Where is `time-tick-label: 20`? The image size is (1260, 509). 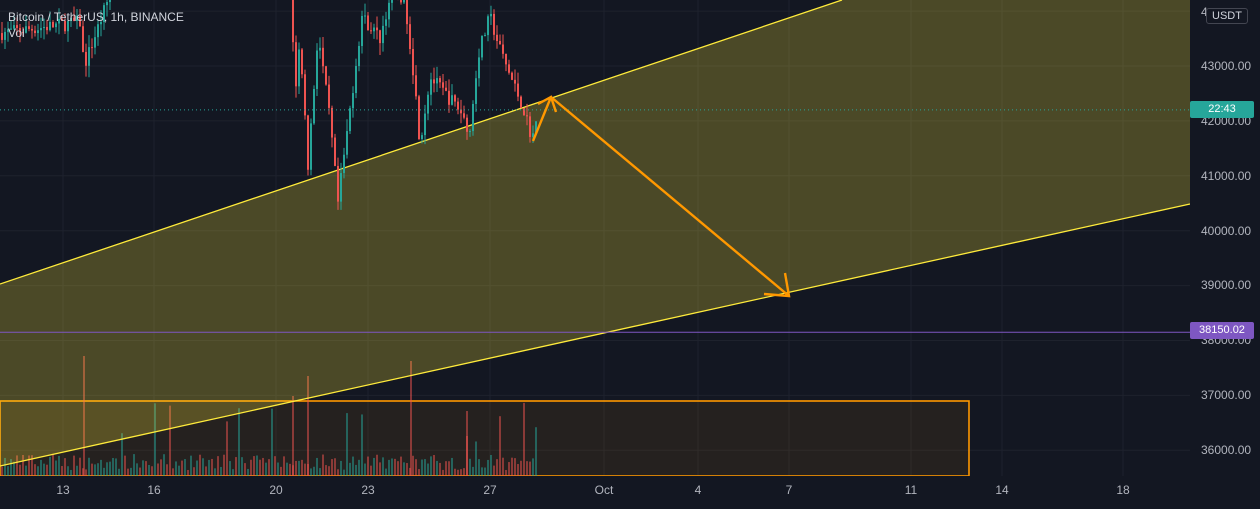
time-tick-label: 20 is located at coordinates (276, 490).